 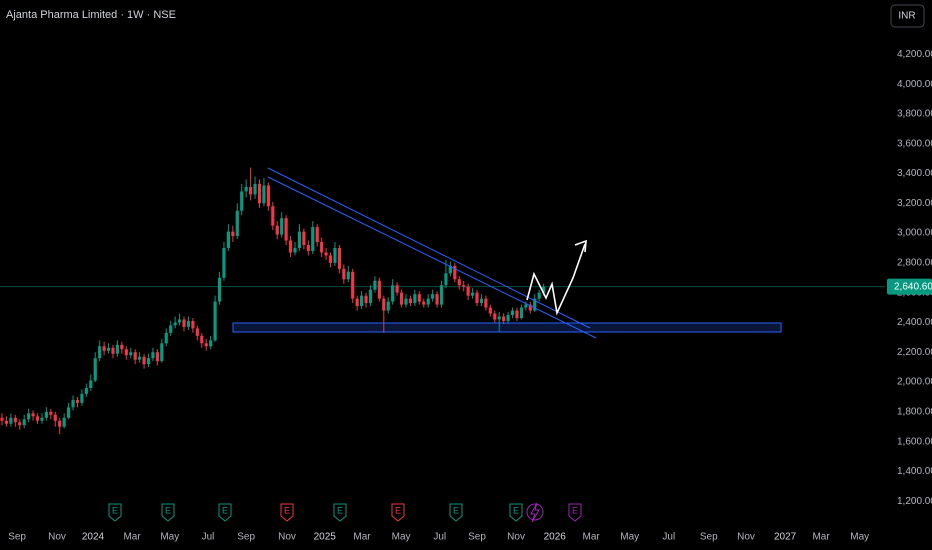 What do you see at coordinates (914, 501) in the screenshot?
I see `y-tick-label: 1,200.00` at bounding box center [914, 501].